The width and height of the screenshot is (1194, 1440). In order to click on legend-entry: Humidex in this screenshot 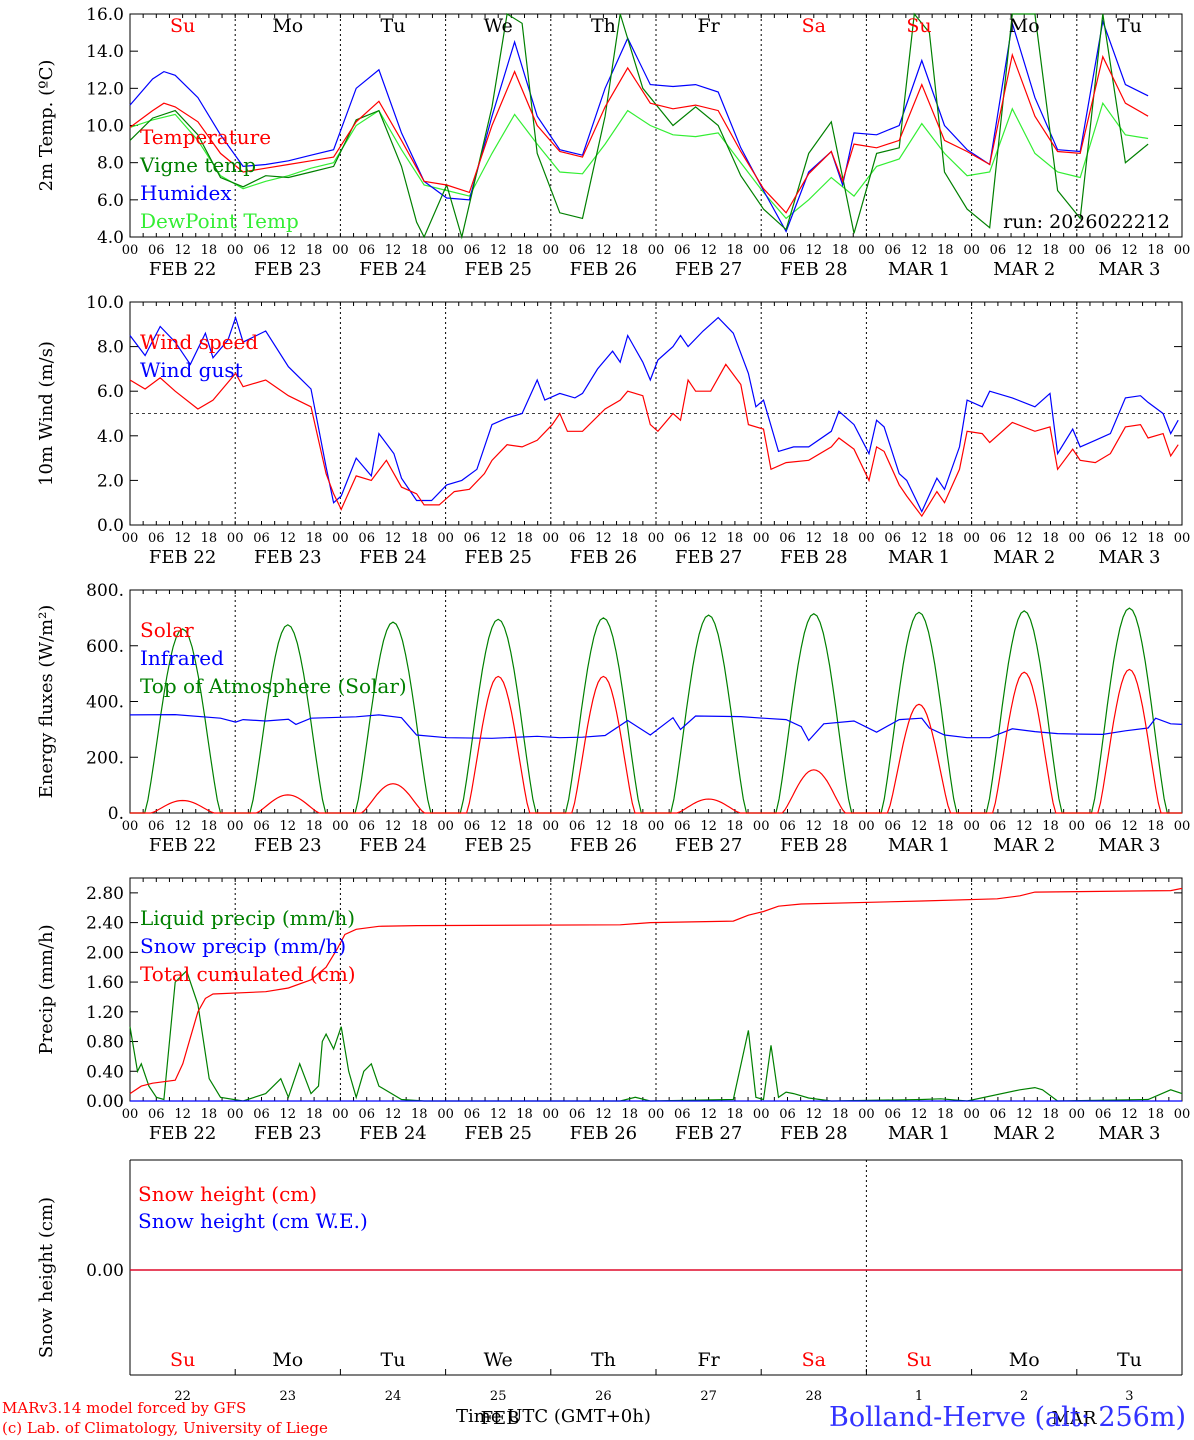, I will do `click(186, 193)`.